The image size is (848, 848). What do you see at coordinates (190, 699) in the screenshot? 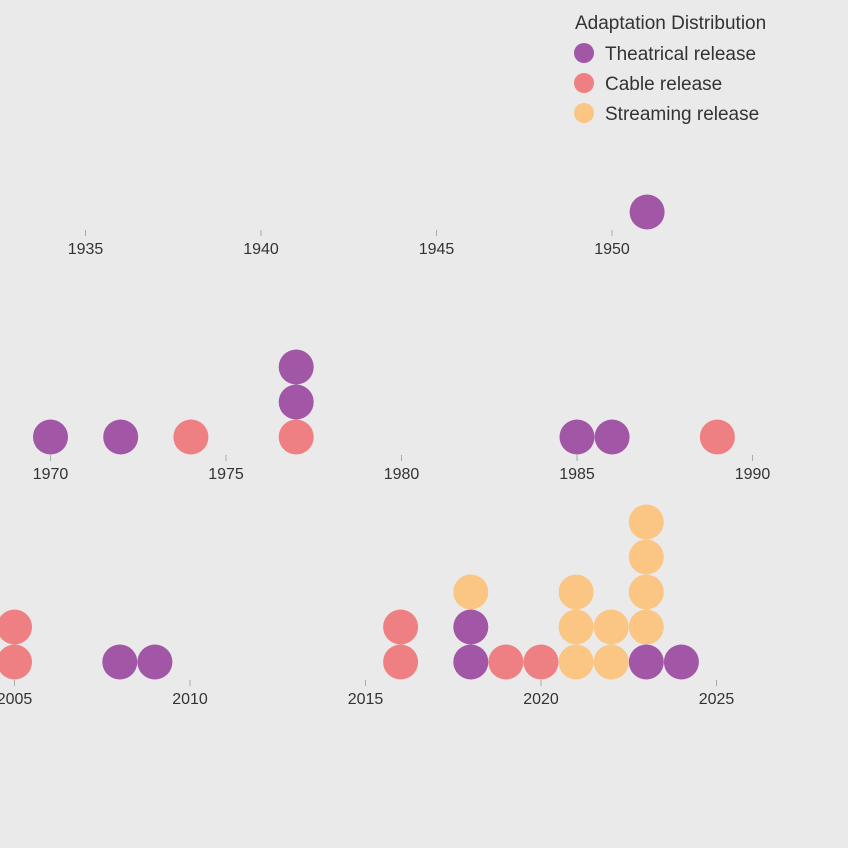
I see `tick-label: 2010` at bounding box center [190, 699].